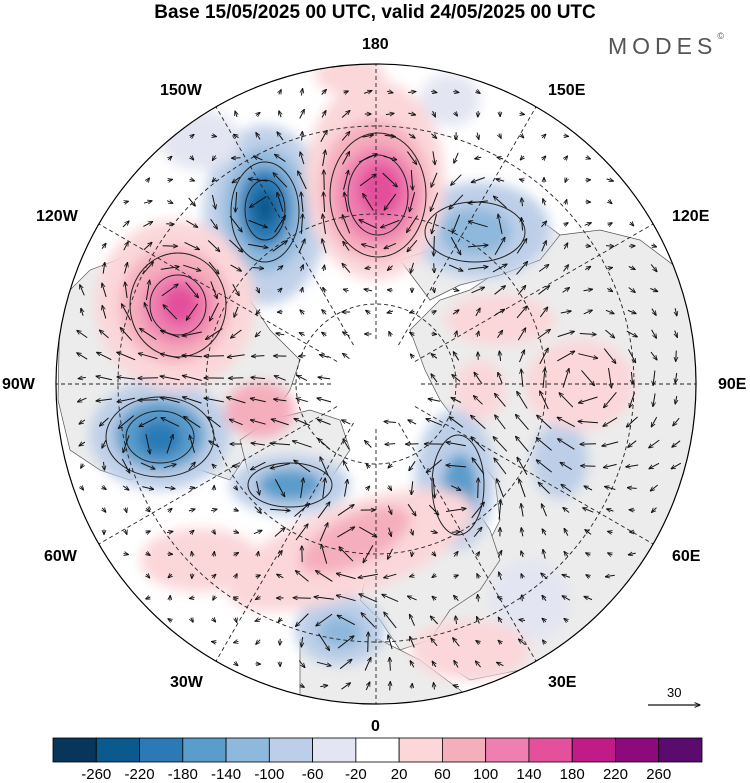 The width and height of the screenshot is (750, 783). Describe the element at coordinates (139, 774) in the screenshot. I see `colorbar-tick-label: -220` at that location.